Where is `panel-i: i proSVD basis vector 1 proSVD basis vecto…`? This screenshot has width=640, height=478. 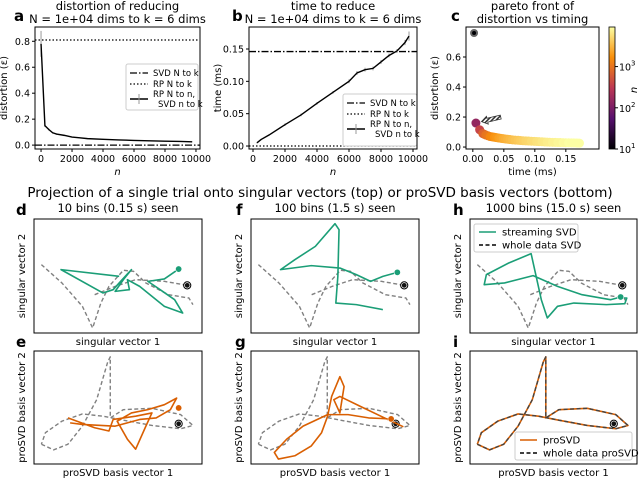
panel-i: i proSVD basis vector 1 proSVD basis vecto… is located at coordinates (546, 405).